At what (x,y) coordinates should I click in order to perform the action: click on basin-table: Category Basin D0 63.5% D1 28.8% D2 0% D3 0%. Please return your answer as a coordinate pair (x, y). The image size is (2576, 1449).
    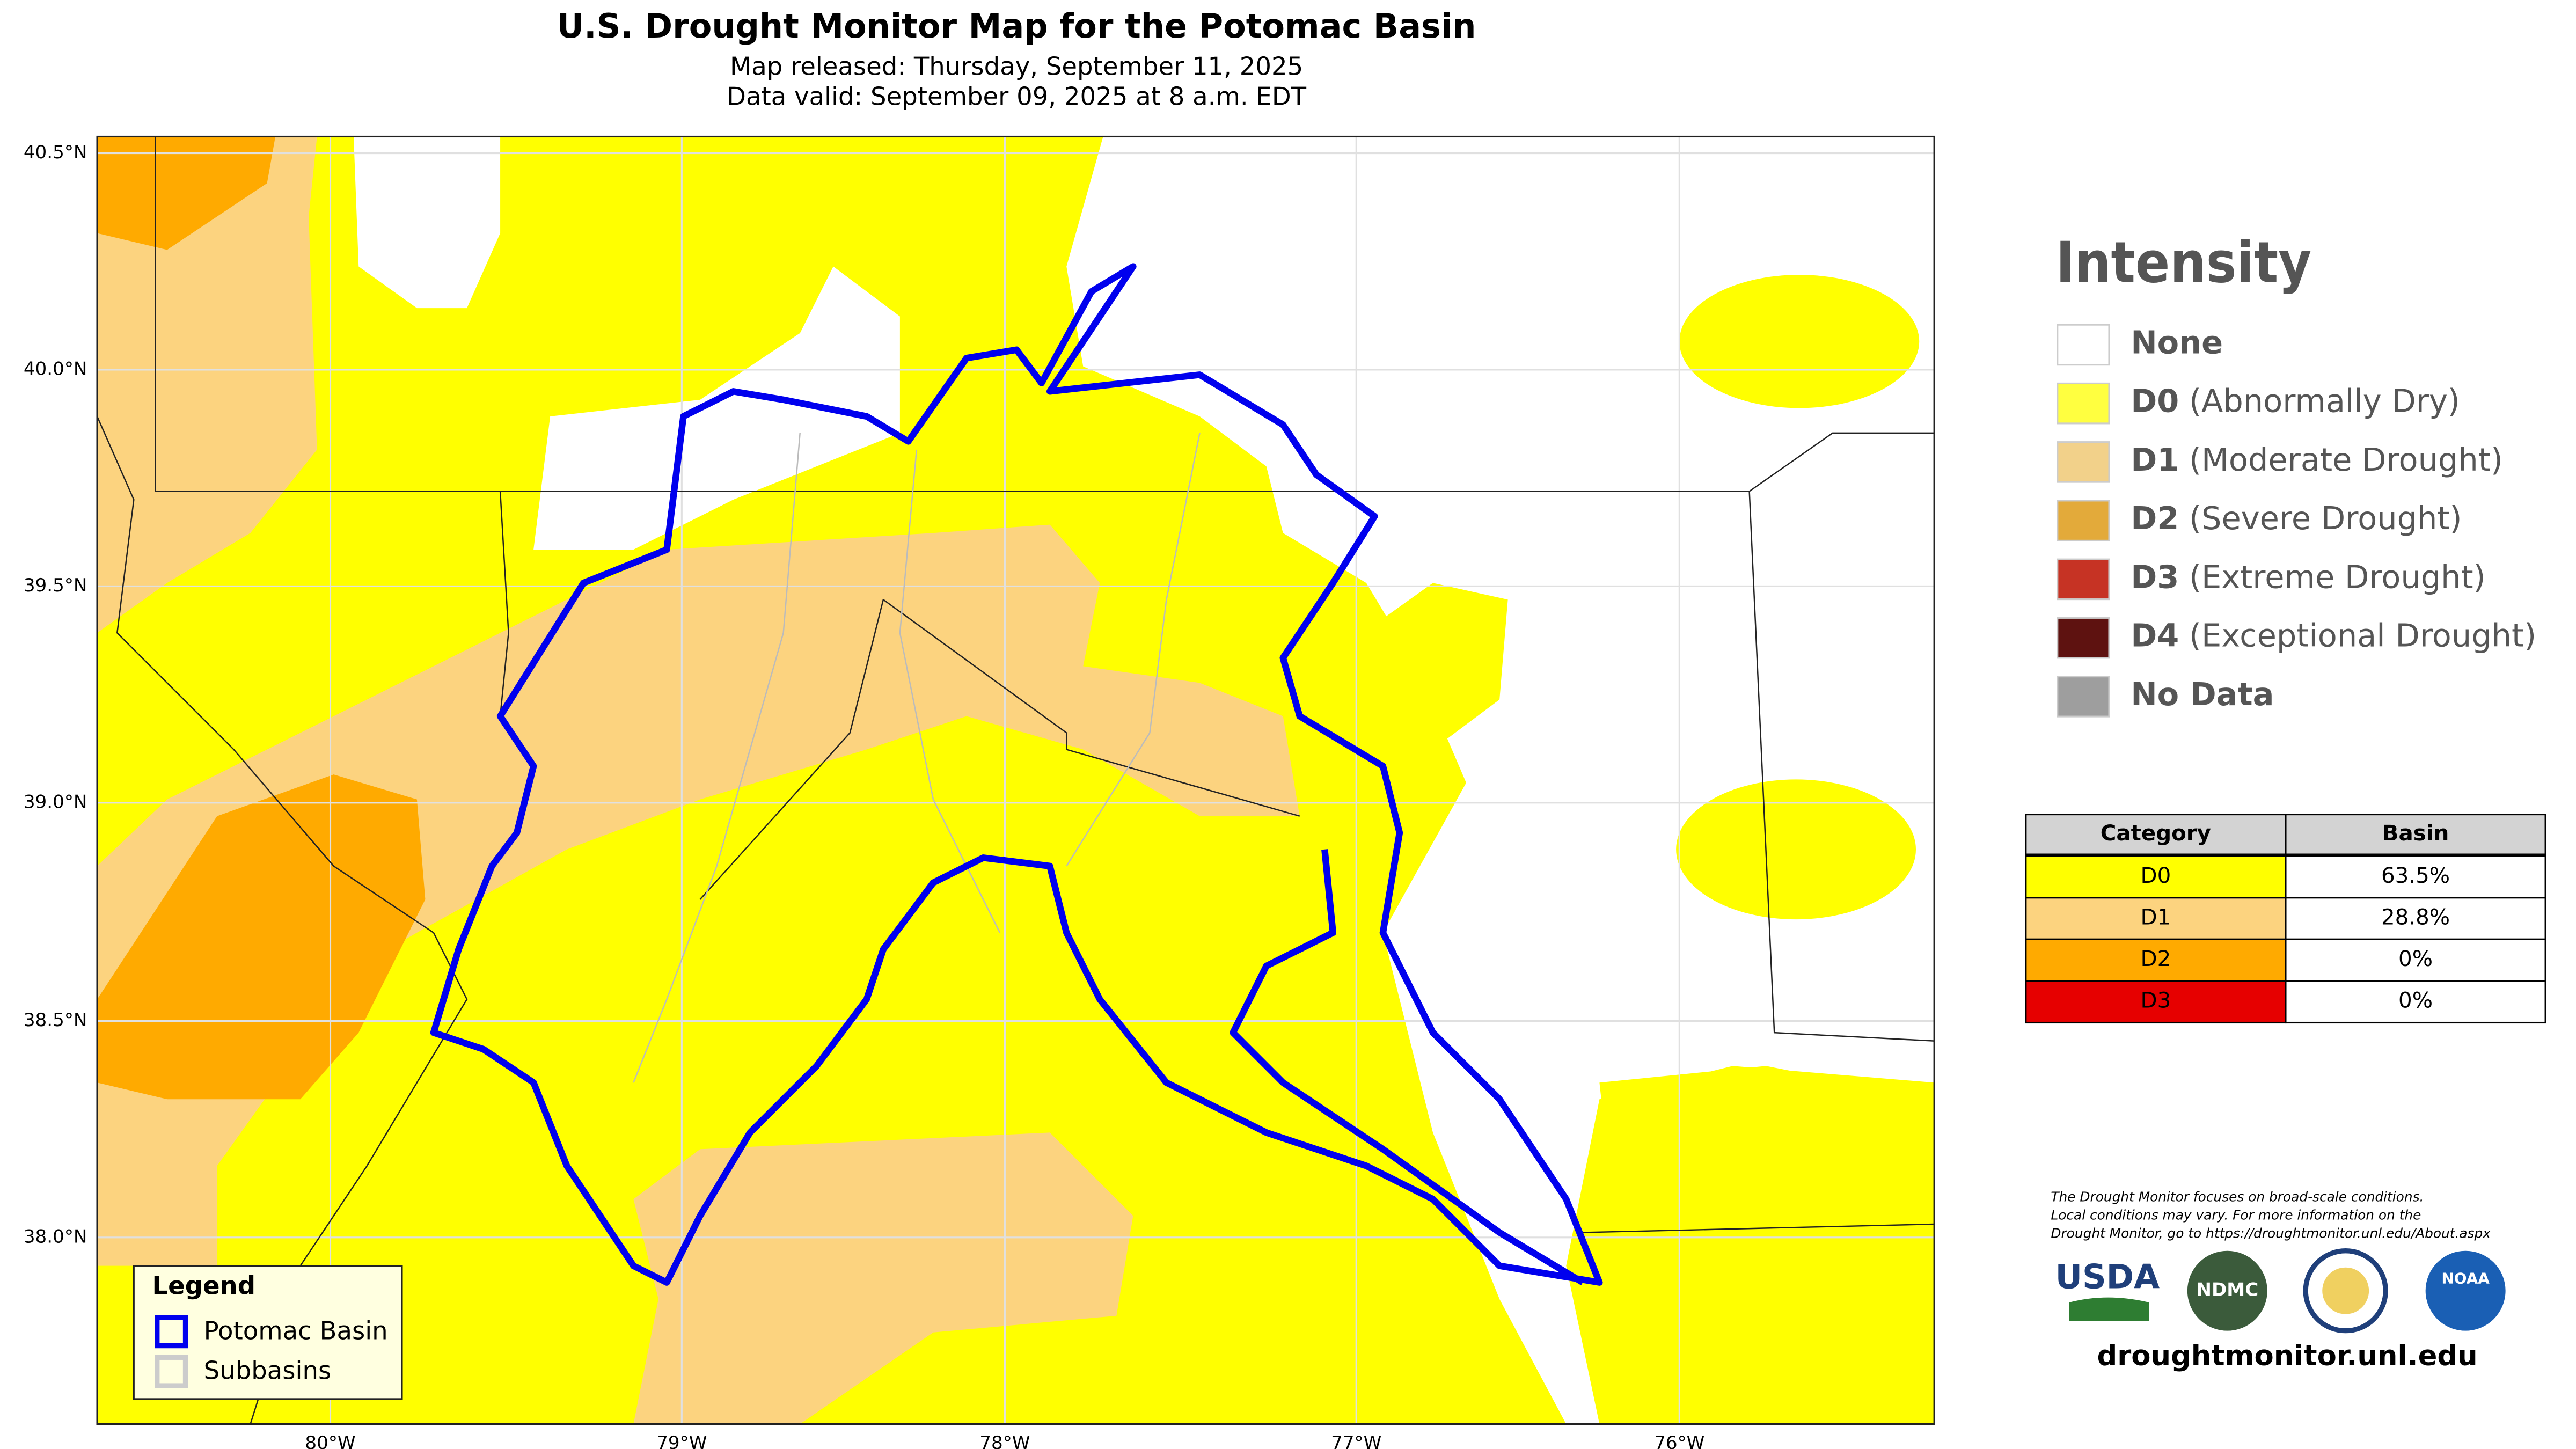
    Looking at the image, I should click on (2285, 919).